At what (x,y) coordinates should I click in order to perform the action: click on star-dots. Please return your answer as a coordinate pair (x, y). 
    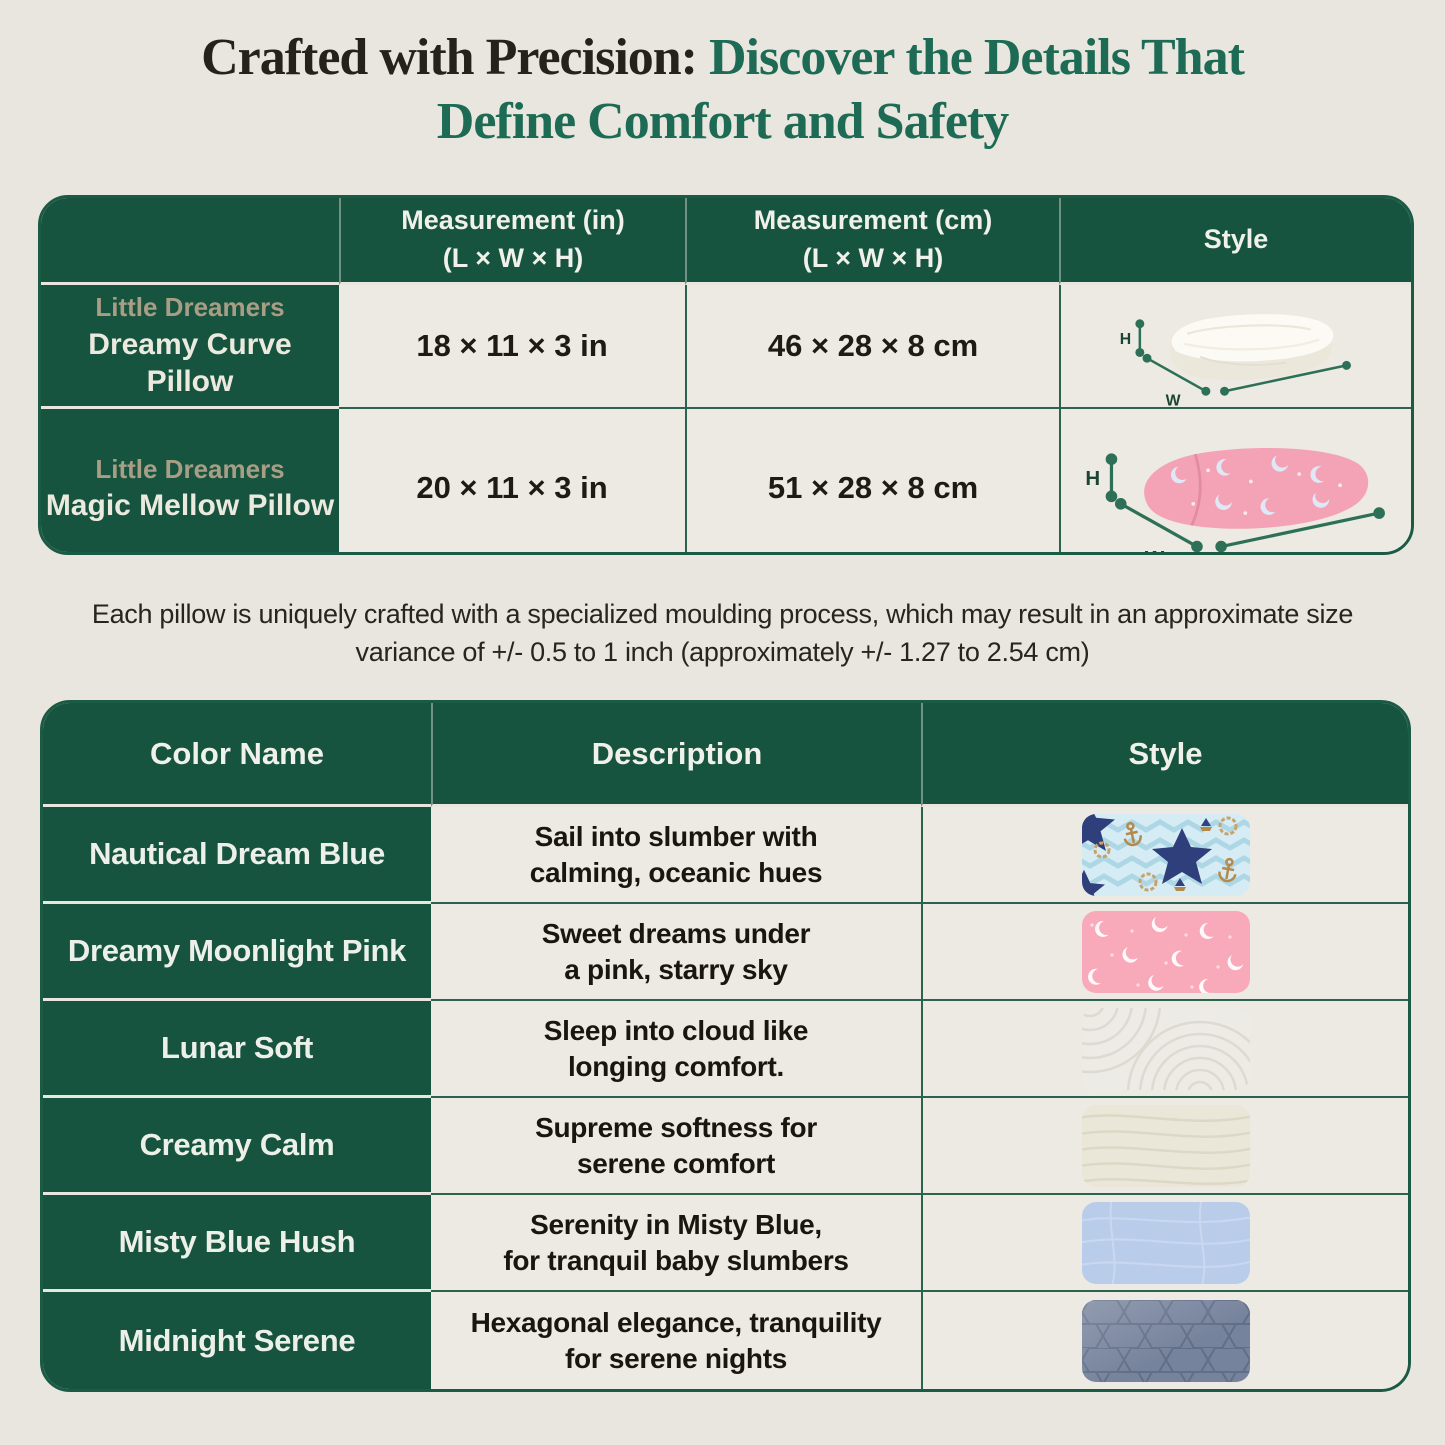
    Looking at the image, I should click on (1160, 955).